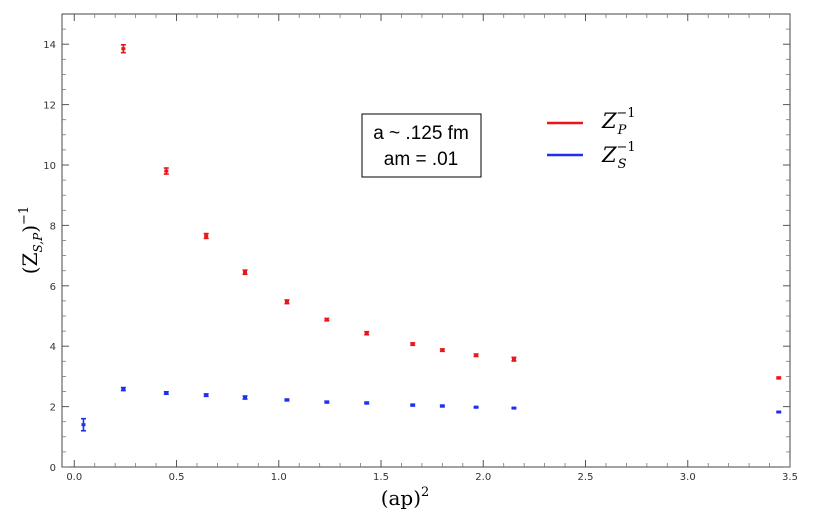 The height and width of the screenshot is (520, 830). What do you see at coordinates (425, 492) in the screenshot?
I see `x-axis-title-exp: 2` at bounding box center [425, 492].